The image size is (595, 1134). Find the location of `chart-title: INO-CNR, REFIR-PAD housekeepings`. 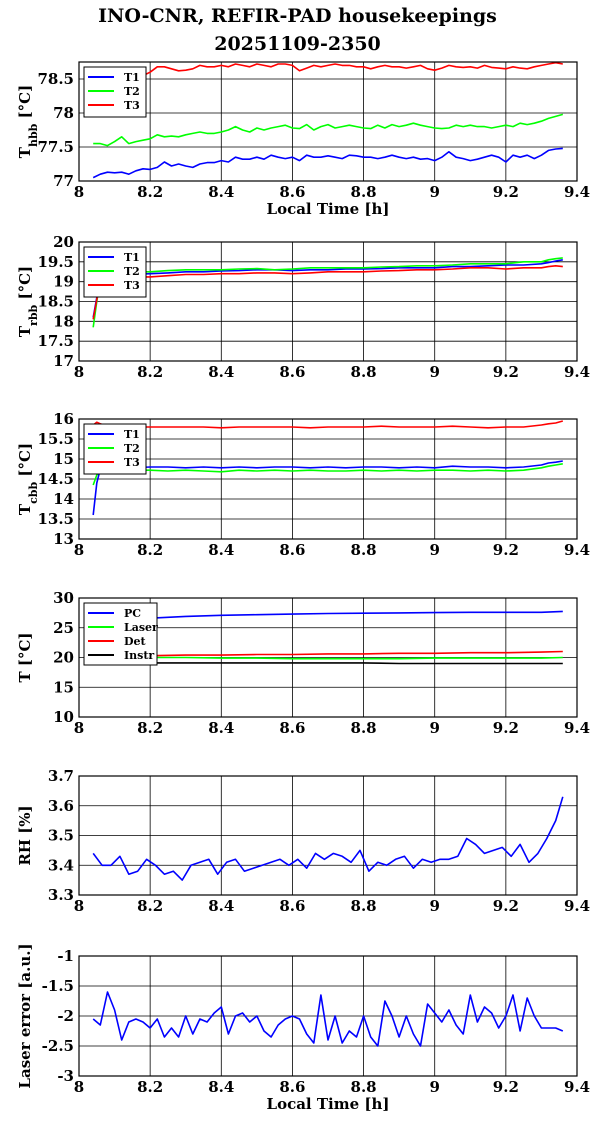

chart-title: INO-CNR, REFIR-PAD housekeepings is located at coordinates (297, 16).